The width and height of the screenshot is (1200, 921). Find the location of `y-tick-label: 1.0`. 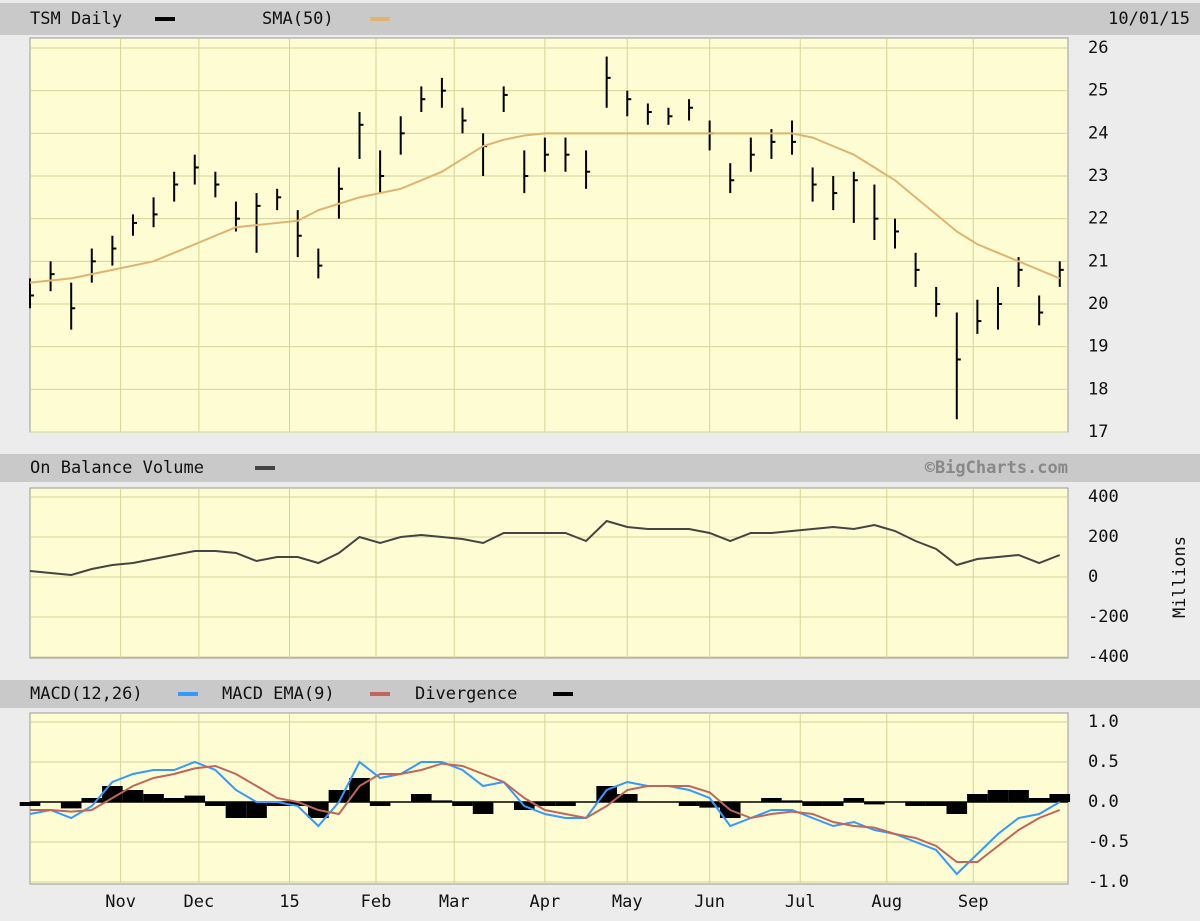

y-tick-label: 1.0 is located at coordinates (1103, 722).